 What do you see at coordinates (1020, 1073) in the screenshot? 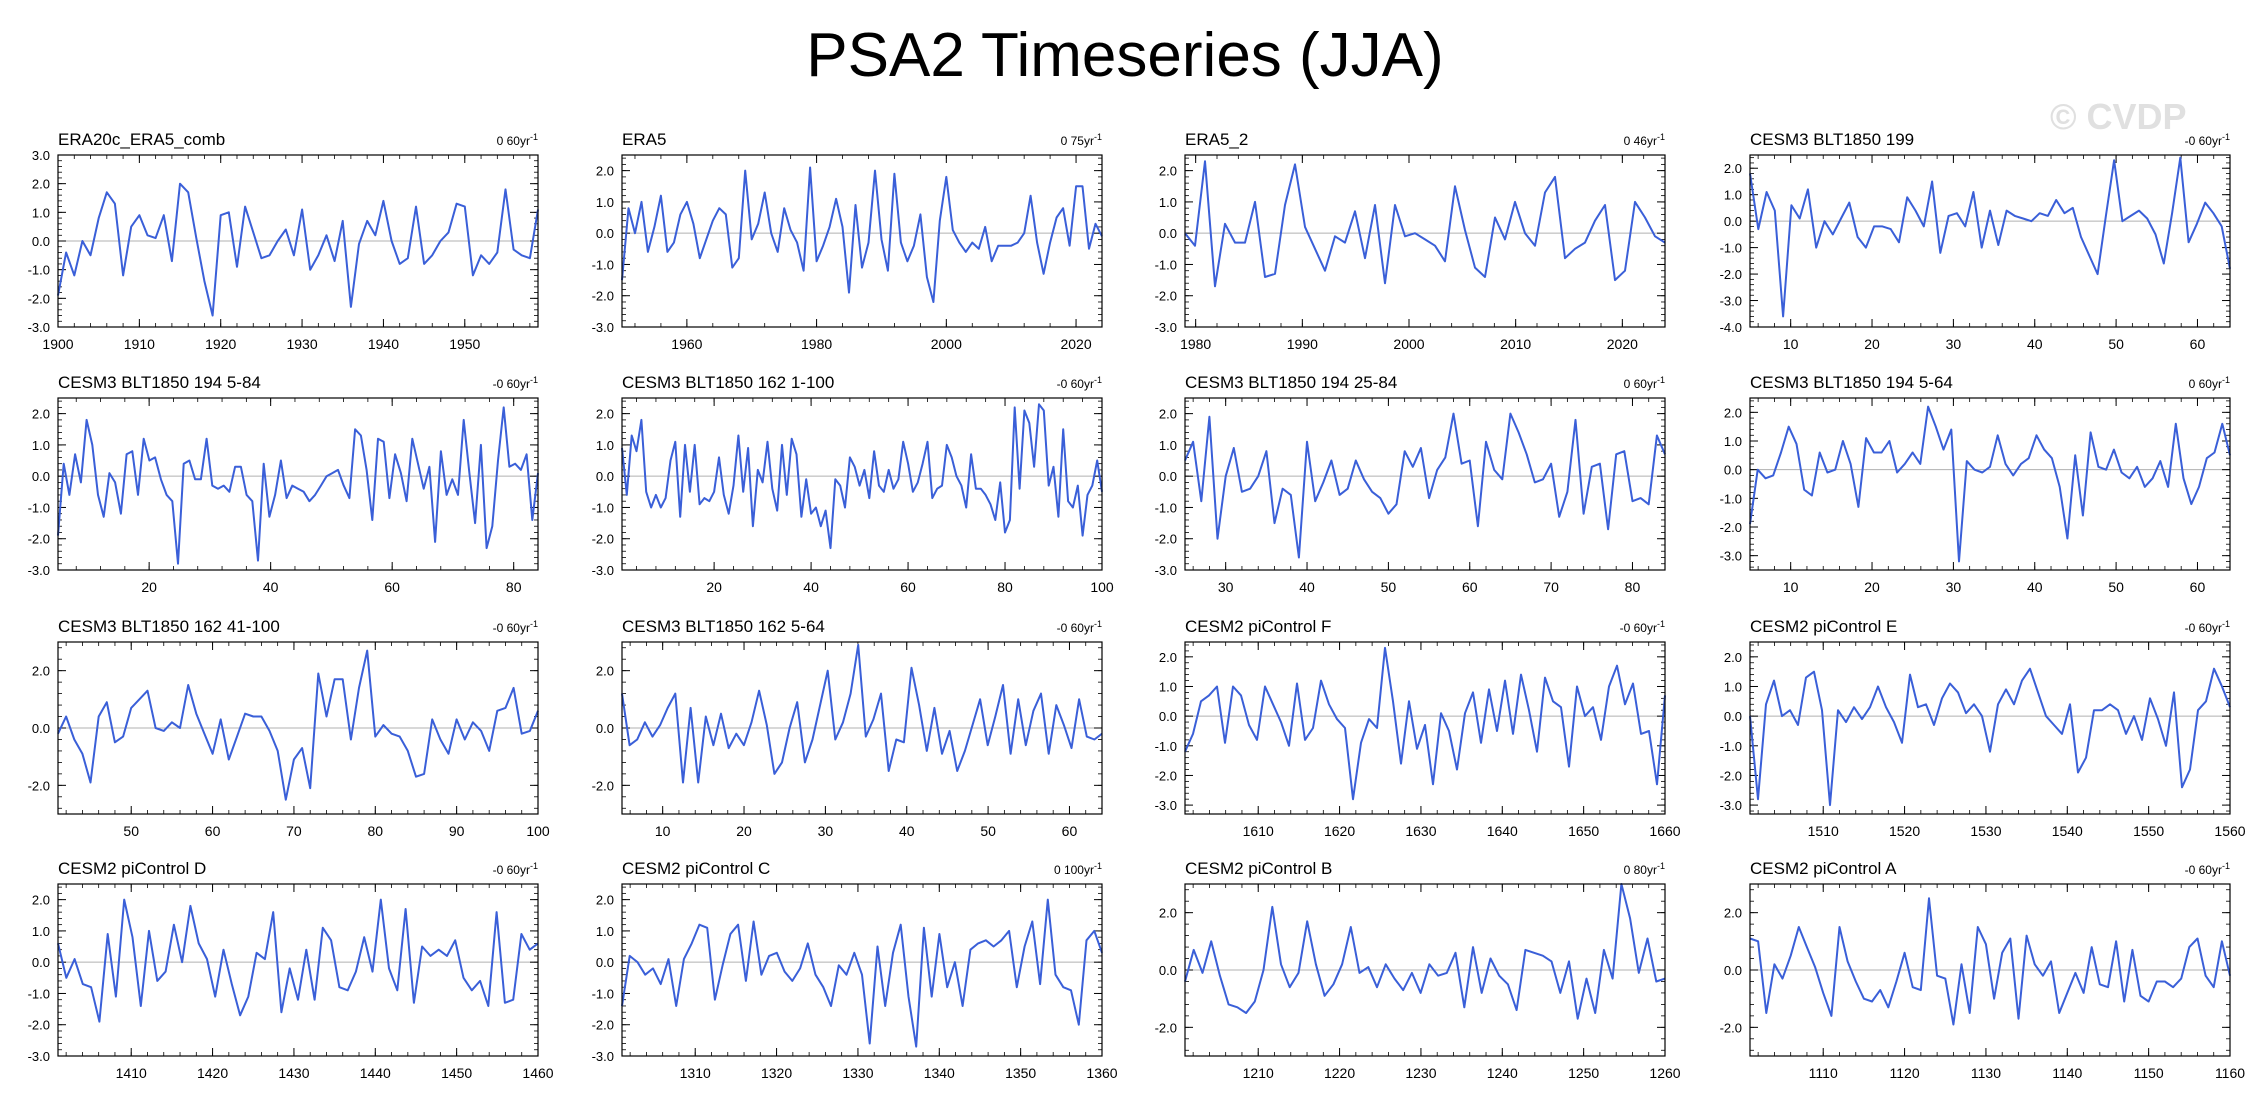
I see `x-tick-label: 1350` at bounding box center [1020, 1073].